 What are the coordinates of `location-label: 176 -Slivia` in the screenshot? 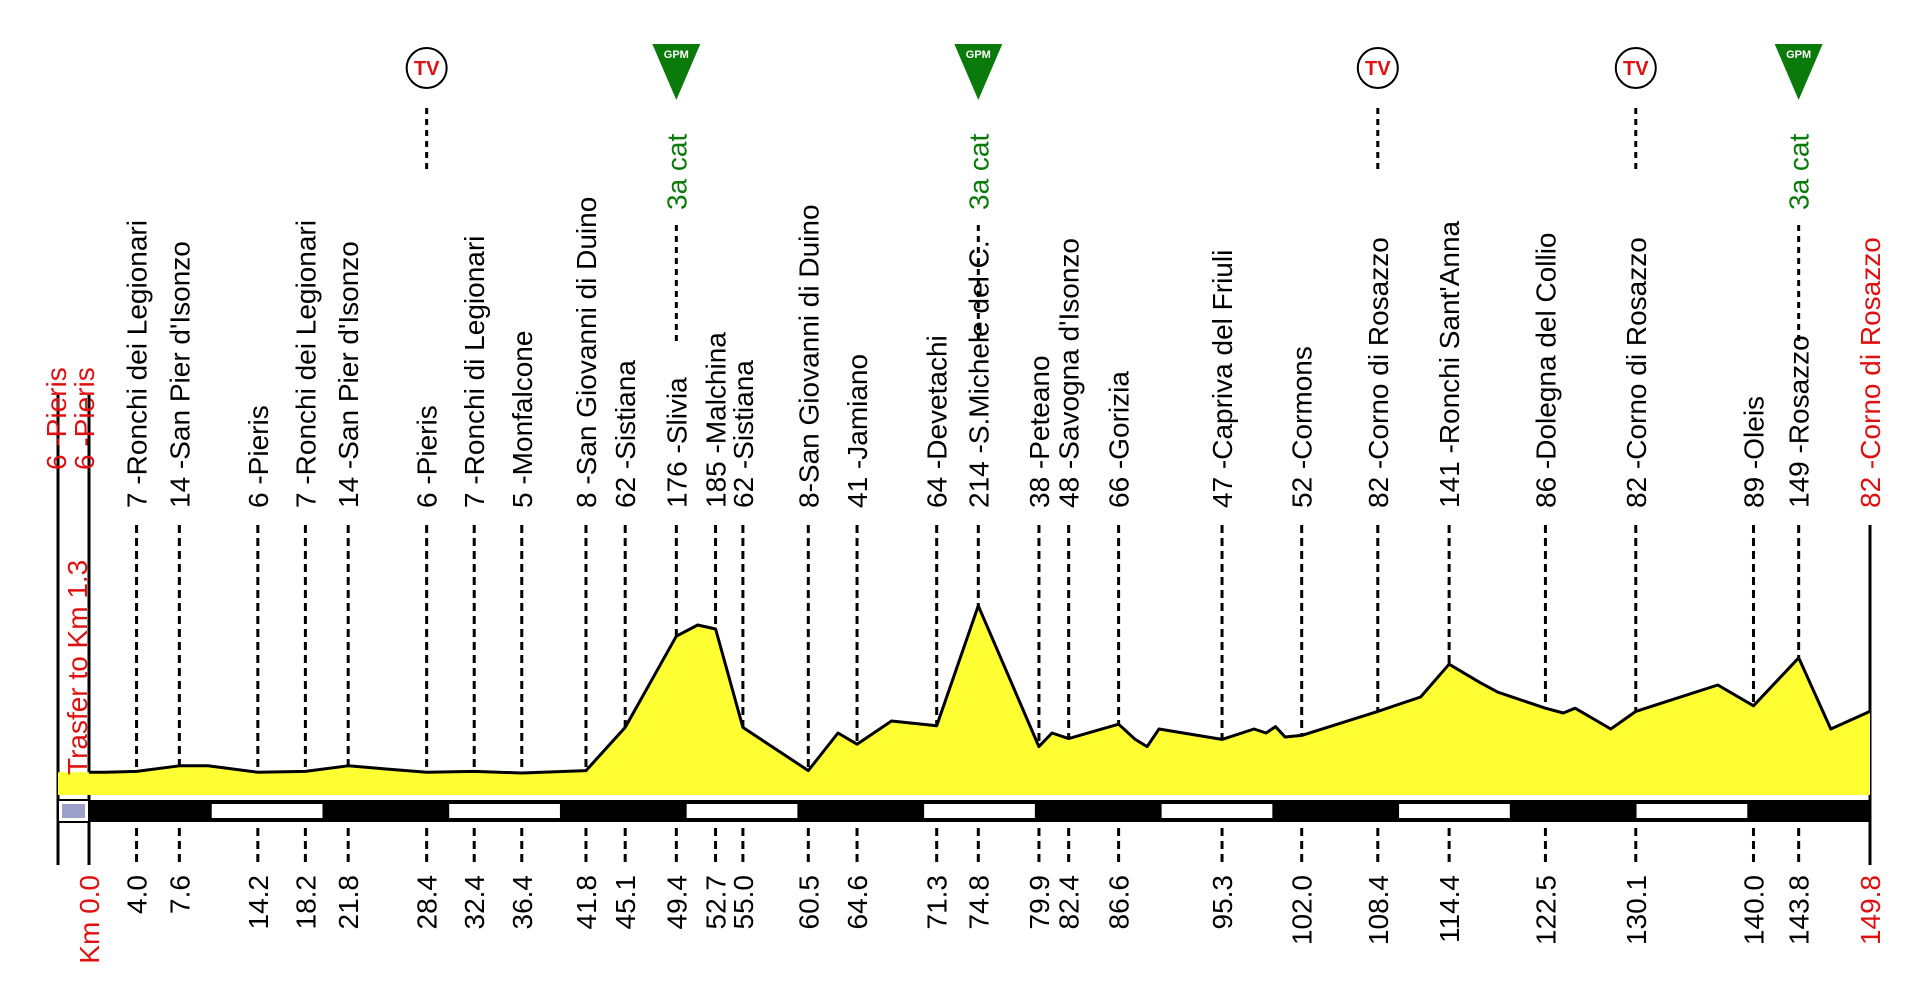 It's located at (676, 442).